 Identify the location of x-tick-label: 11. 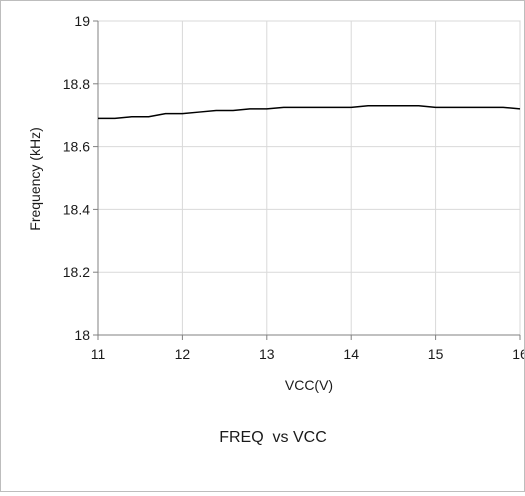
(98, 354).